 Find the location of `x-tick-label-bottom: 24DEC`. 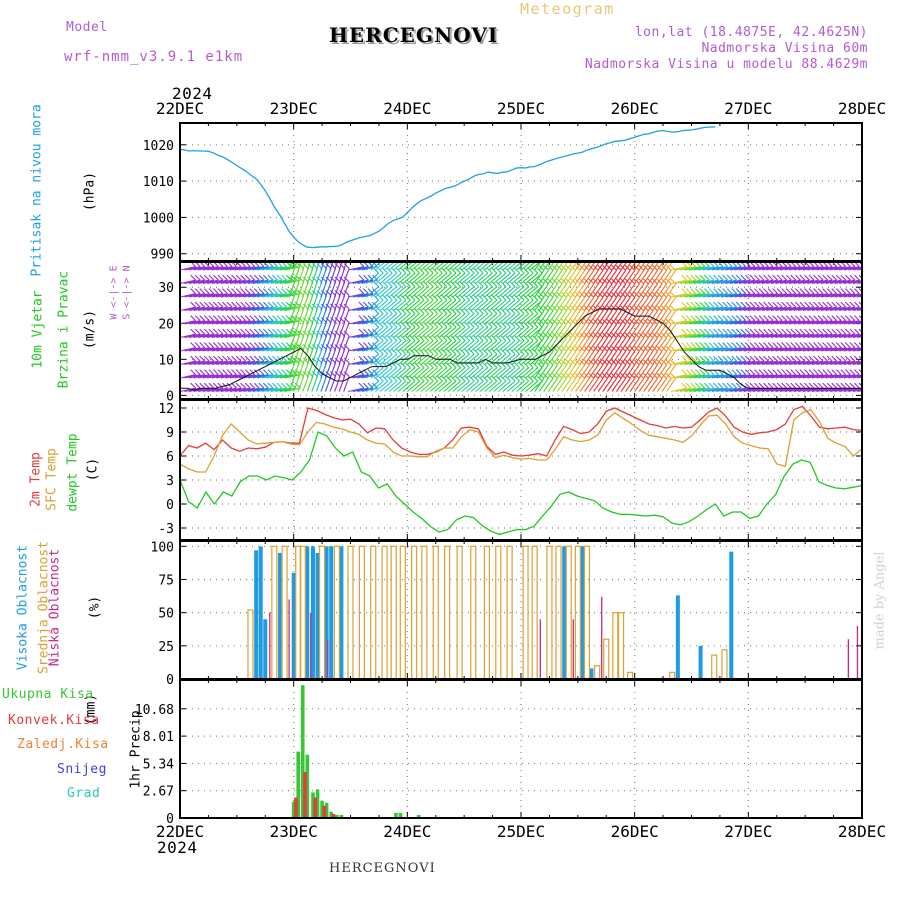

x-tick-label-bottom: 24DEC is located at coordinates (407, 831).